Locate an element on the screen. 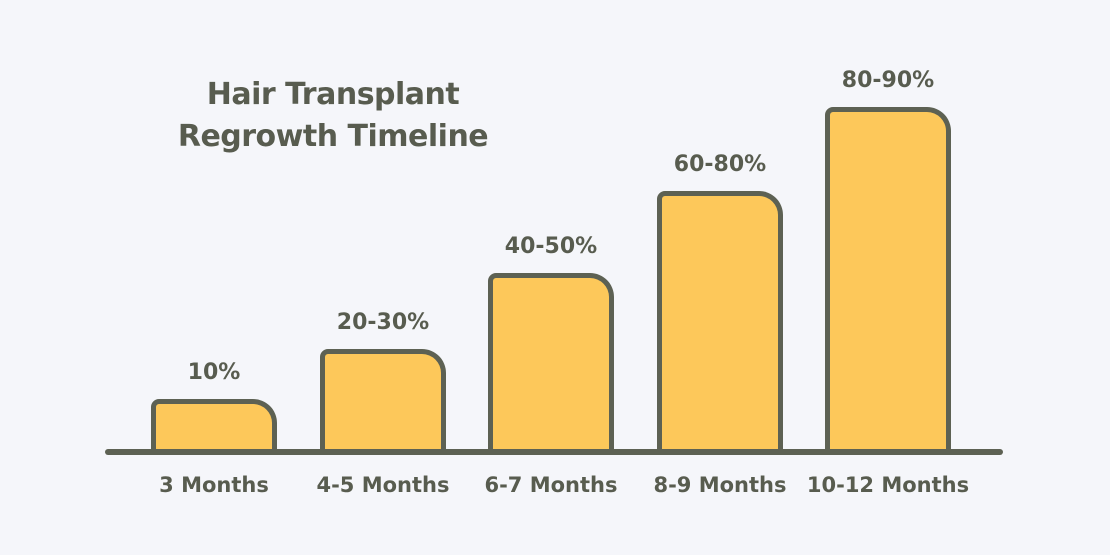 This screenshot has height=555, width=1110. bar-value-label: 20-30% is located at coordinates (383, 322).